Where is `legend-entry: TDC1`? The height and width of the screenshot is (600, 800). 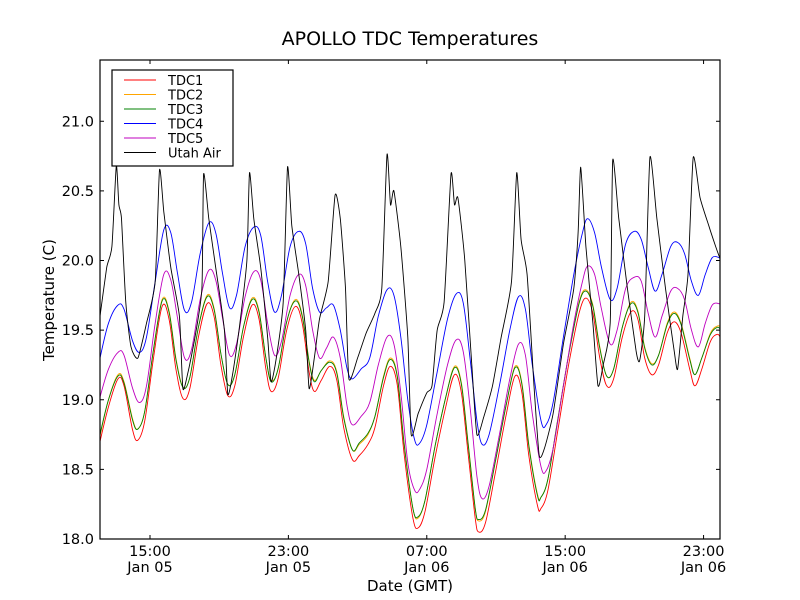 legend-entry: TDC1 is located at coordinates (163, 81).